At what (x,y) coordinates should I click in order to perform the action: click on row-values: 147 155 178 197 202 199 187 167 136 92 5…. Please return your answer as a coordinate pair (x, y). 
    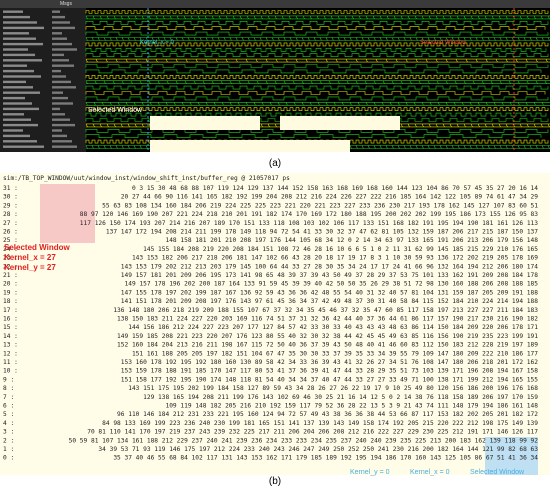
    Looking at the image, I should click on (329, 292).